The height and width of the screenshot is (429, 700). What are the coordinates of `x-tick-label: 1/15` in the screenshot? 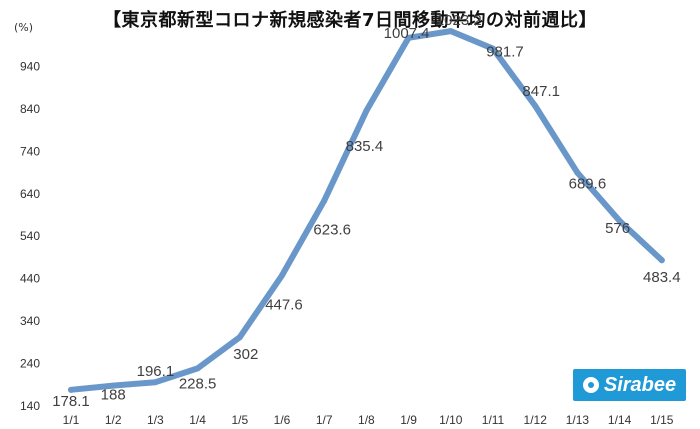 It's located at (662, 420).